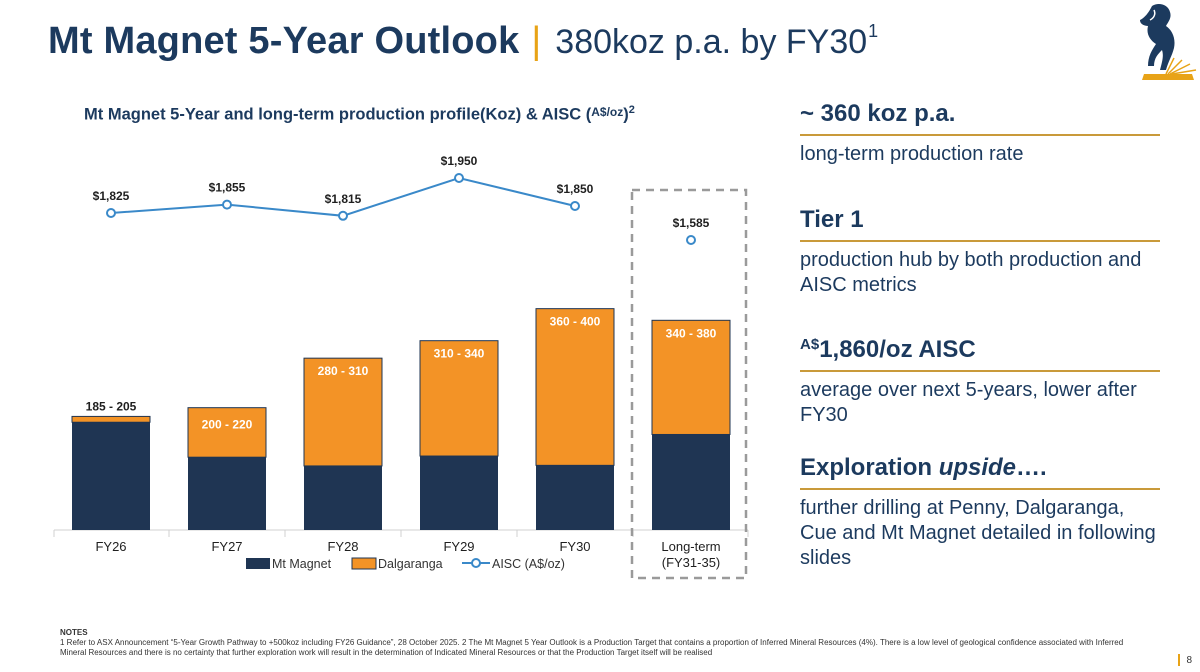 The height and width of the screenshot is (672, 1200). Describe the element at coordinates (111, 196) in the screenshot. I see `aisc-label: $1,825` at that location.